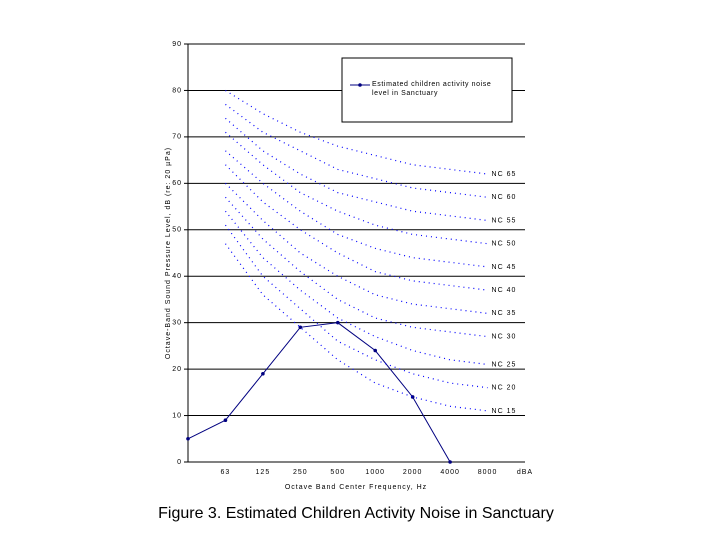 This screenshot has width=720, height=540. I want to click on y-tick-label: 50, so click(177, 230).